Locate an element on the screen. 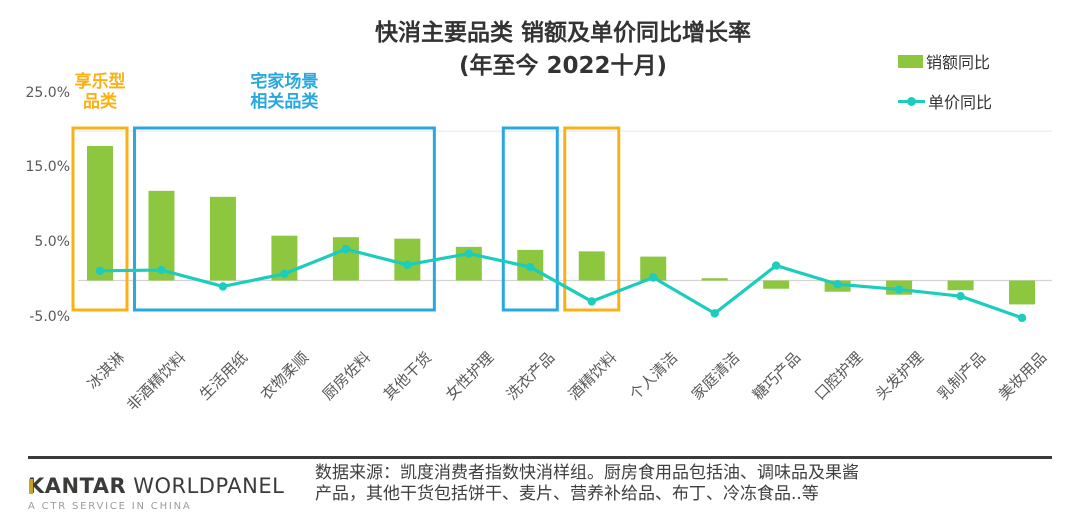 Image resolution: width=1080 pixels, height=524 pixels. y-axis-tick-15: 15.0% is located at coordinates (47, 167).